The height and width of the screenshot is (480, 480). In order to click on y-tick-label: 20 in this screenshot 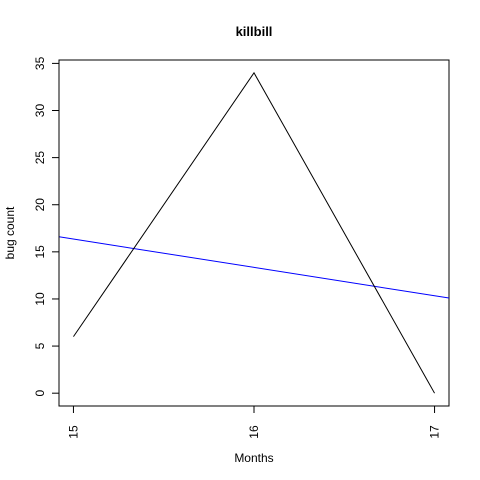, I will do `click(40, 205)`.